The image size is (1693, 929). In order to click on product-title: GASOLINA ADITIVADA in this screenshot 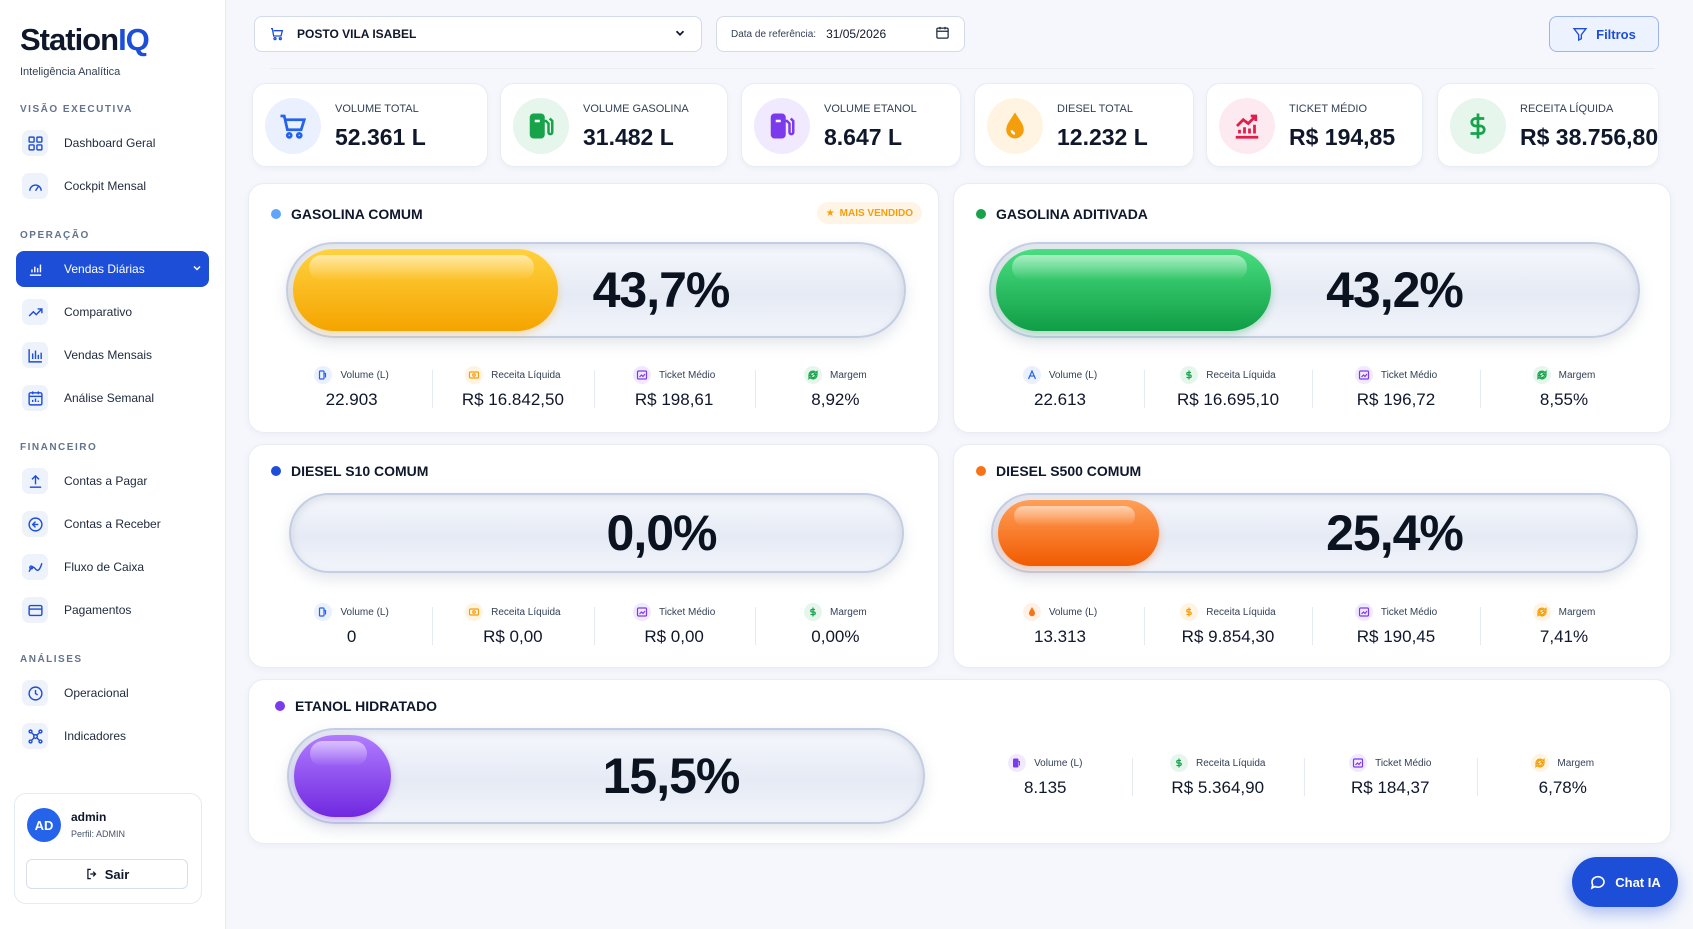, I will do `click(1062, 214)`.